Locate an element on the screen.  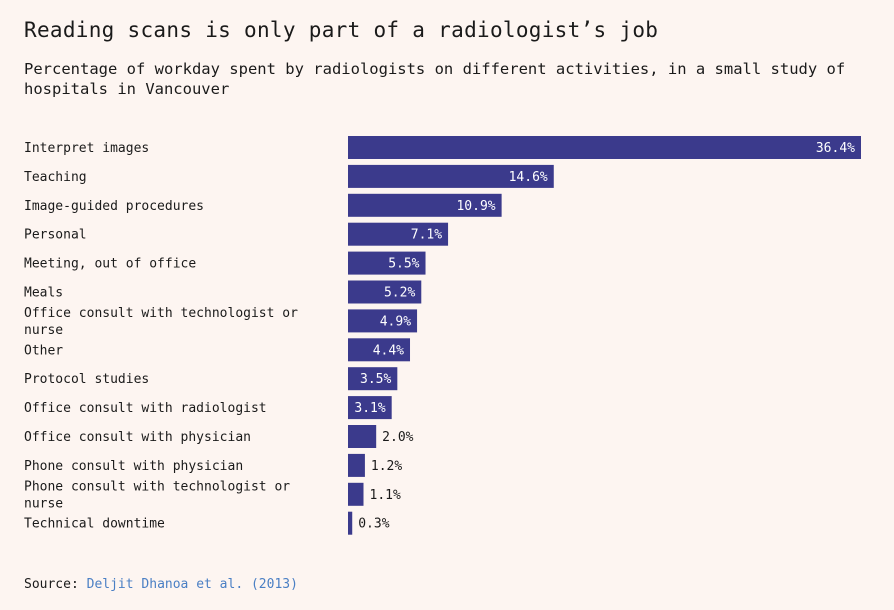
source-prefix: Source: is located at coordinates (51, 584).